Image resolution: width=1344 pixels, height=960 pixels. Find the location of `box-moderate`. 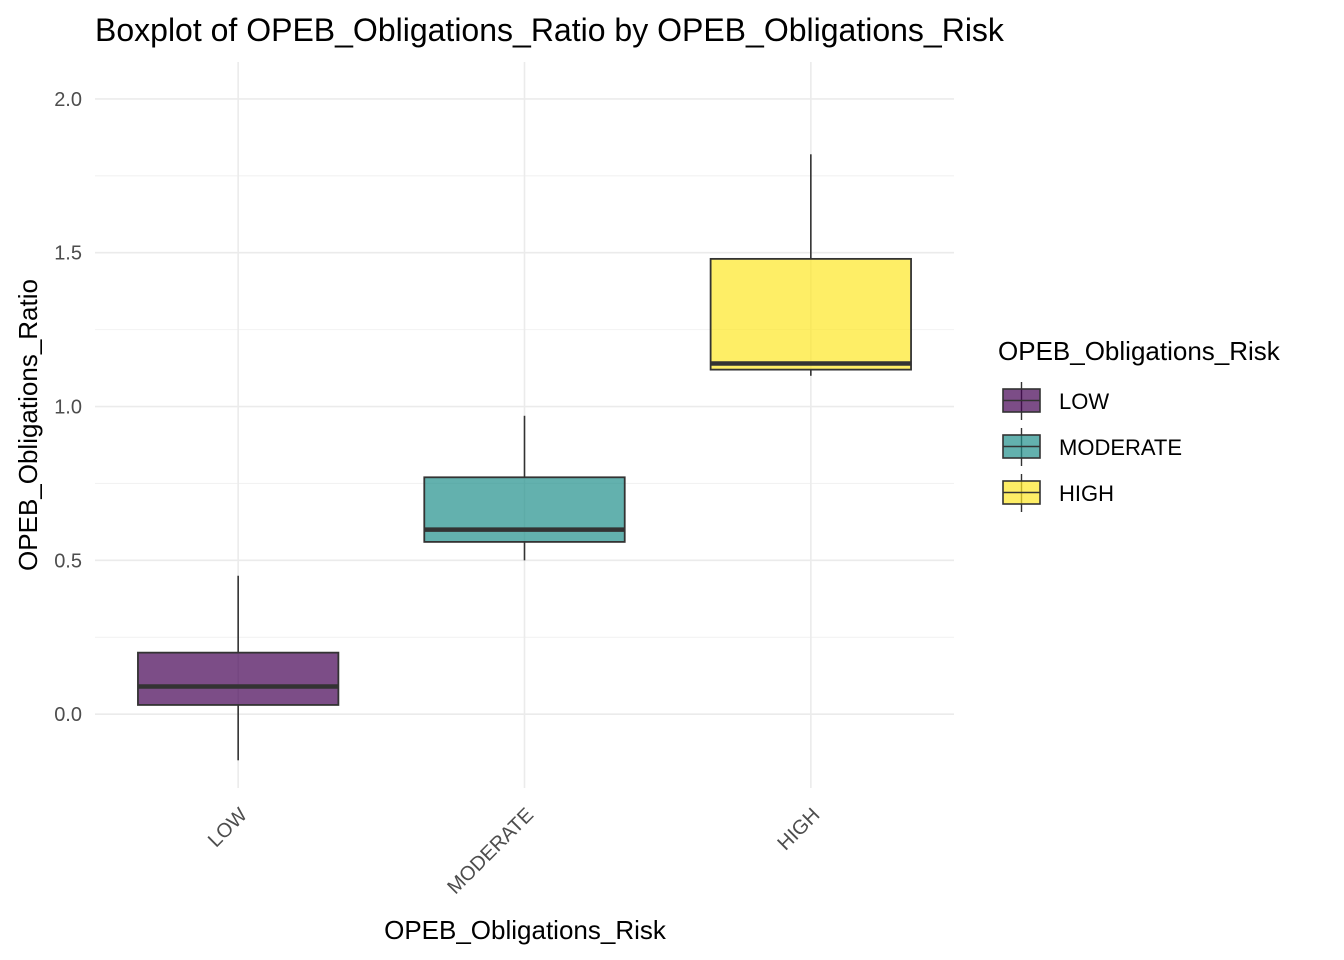

box-moderate is located at coordinates (524, 488).